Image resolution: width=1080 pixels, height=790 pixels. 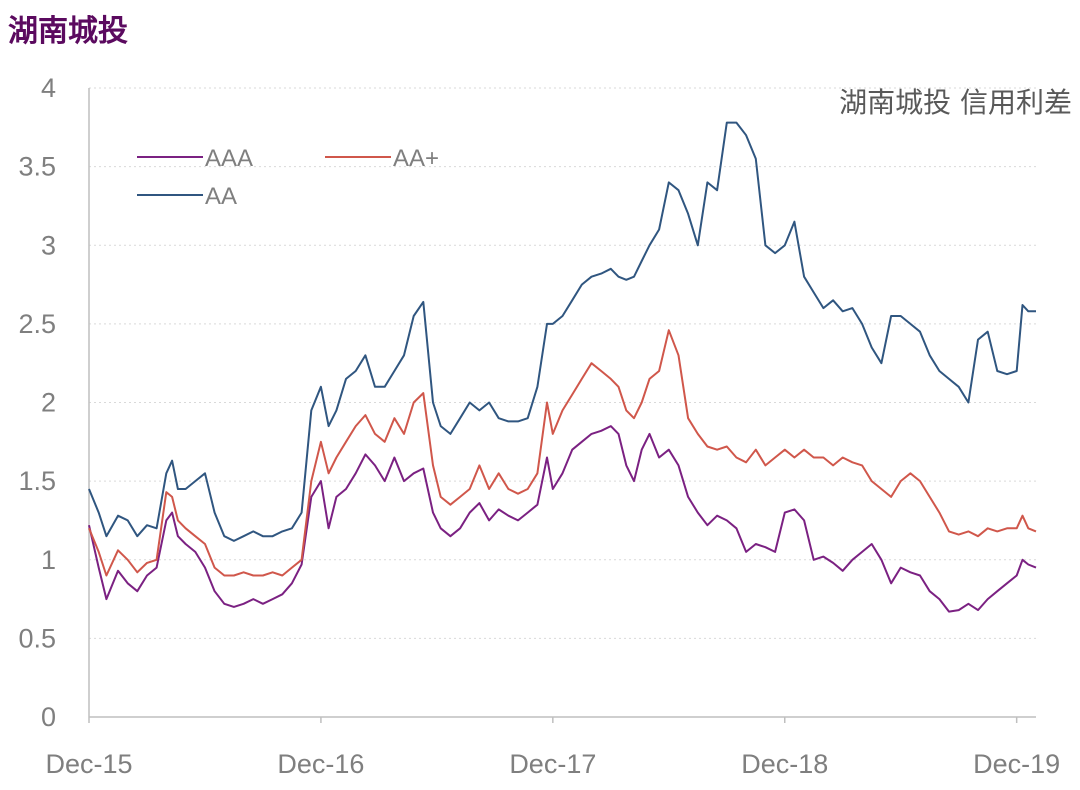 I want to click on x-tick-label: Dec-19, so click(x=1016, y=764).